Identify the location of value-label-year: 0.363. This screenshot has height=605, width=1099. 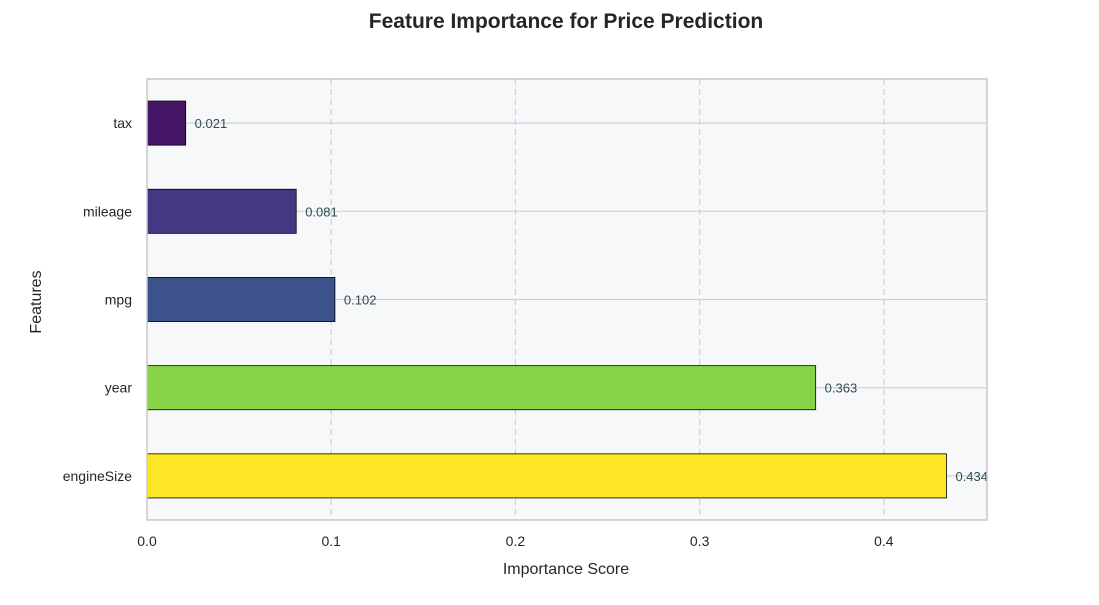
(841, 388).